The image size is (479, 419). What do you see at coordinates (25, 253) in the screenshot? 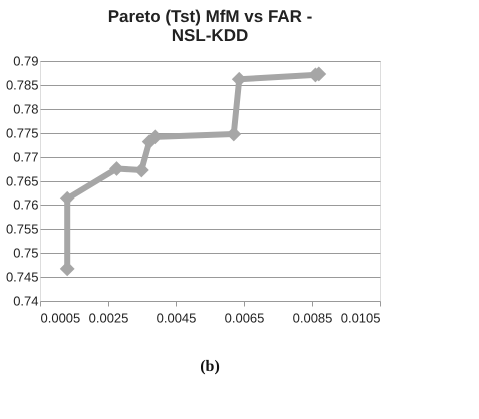
I see `y-tick-label: 0.75` at bounding box center [25, 253].